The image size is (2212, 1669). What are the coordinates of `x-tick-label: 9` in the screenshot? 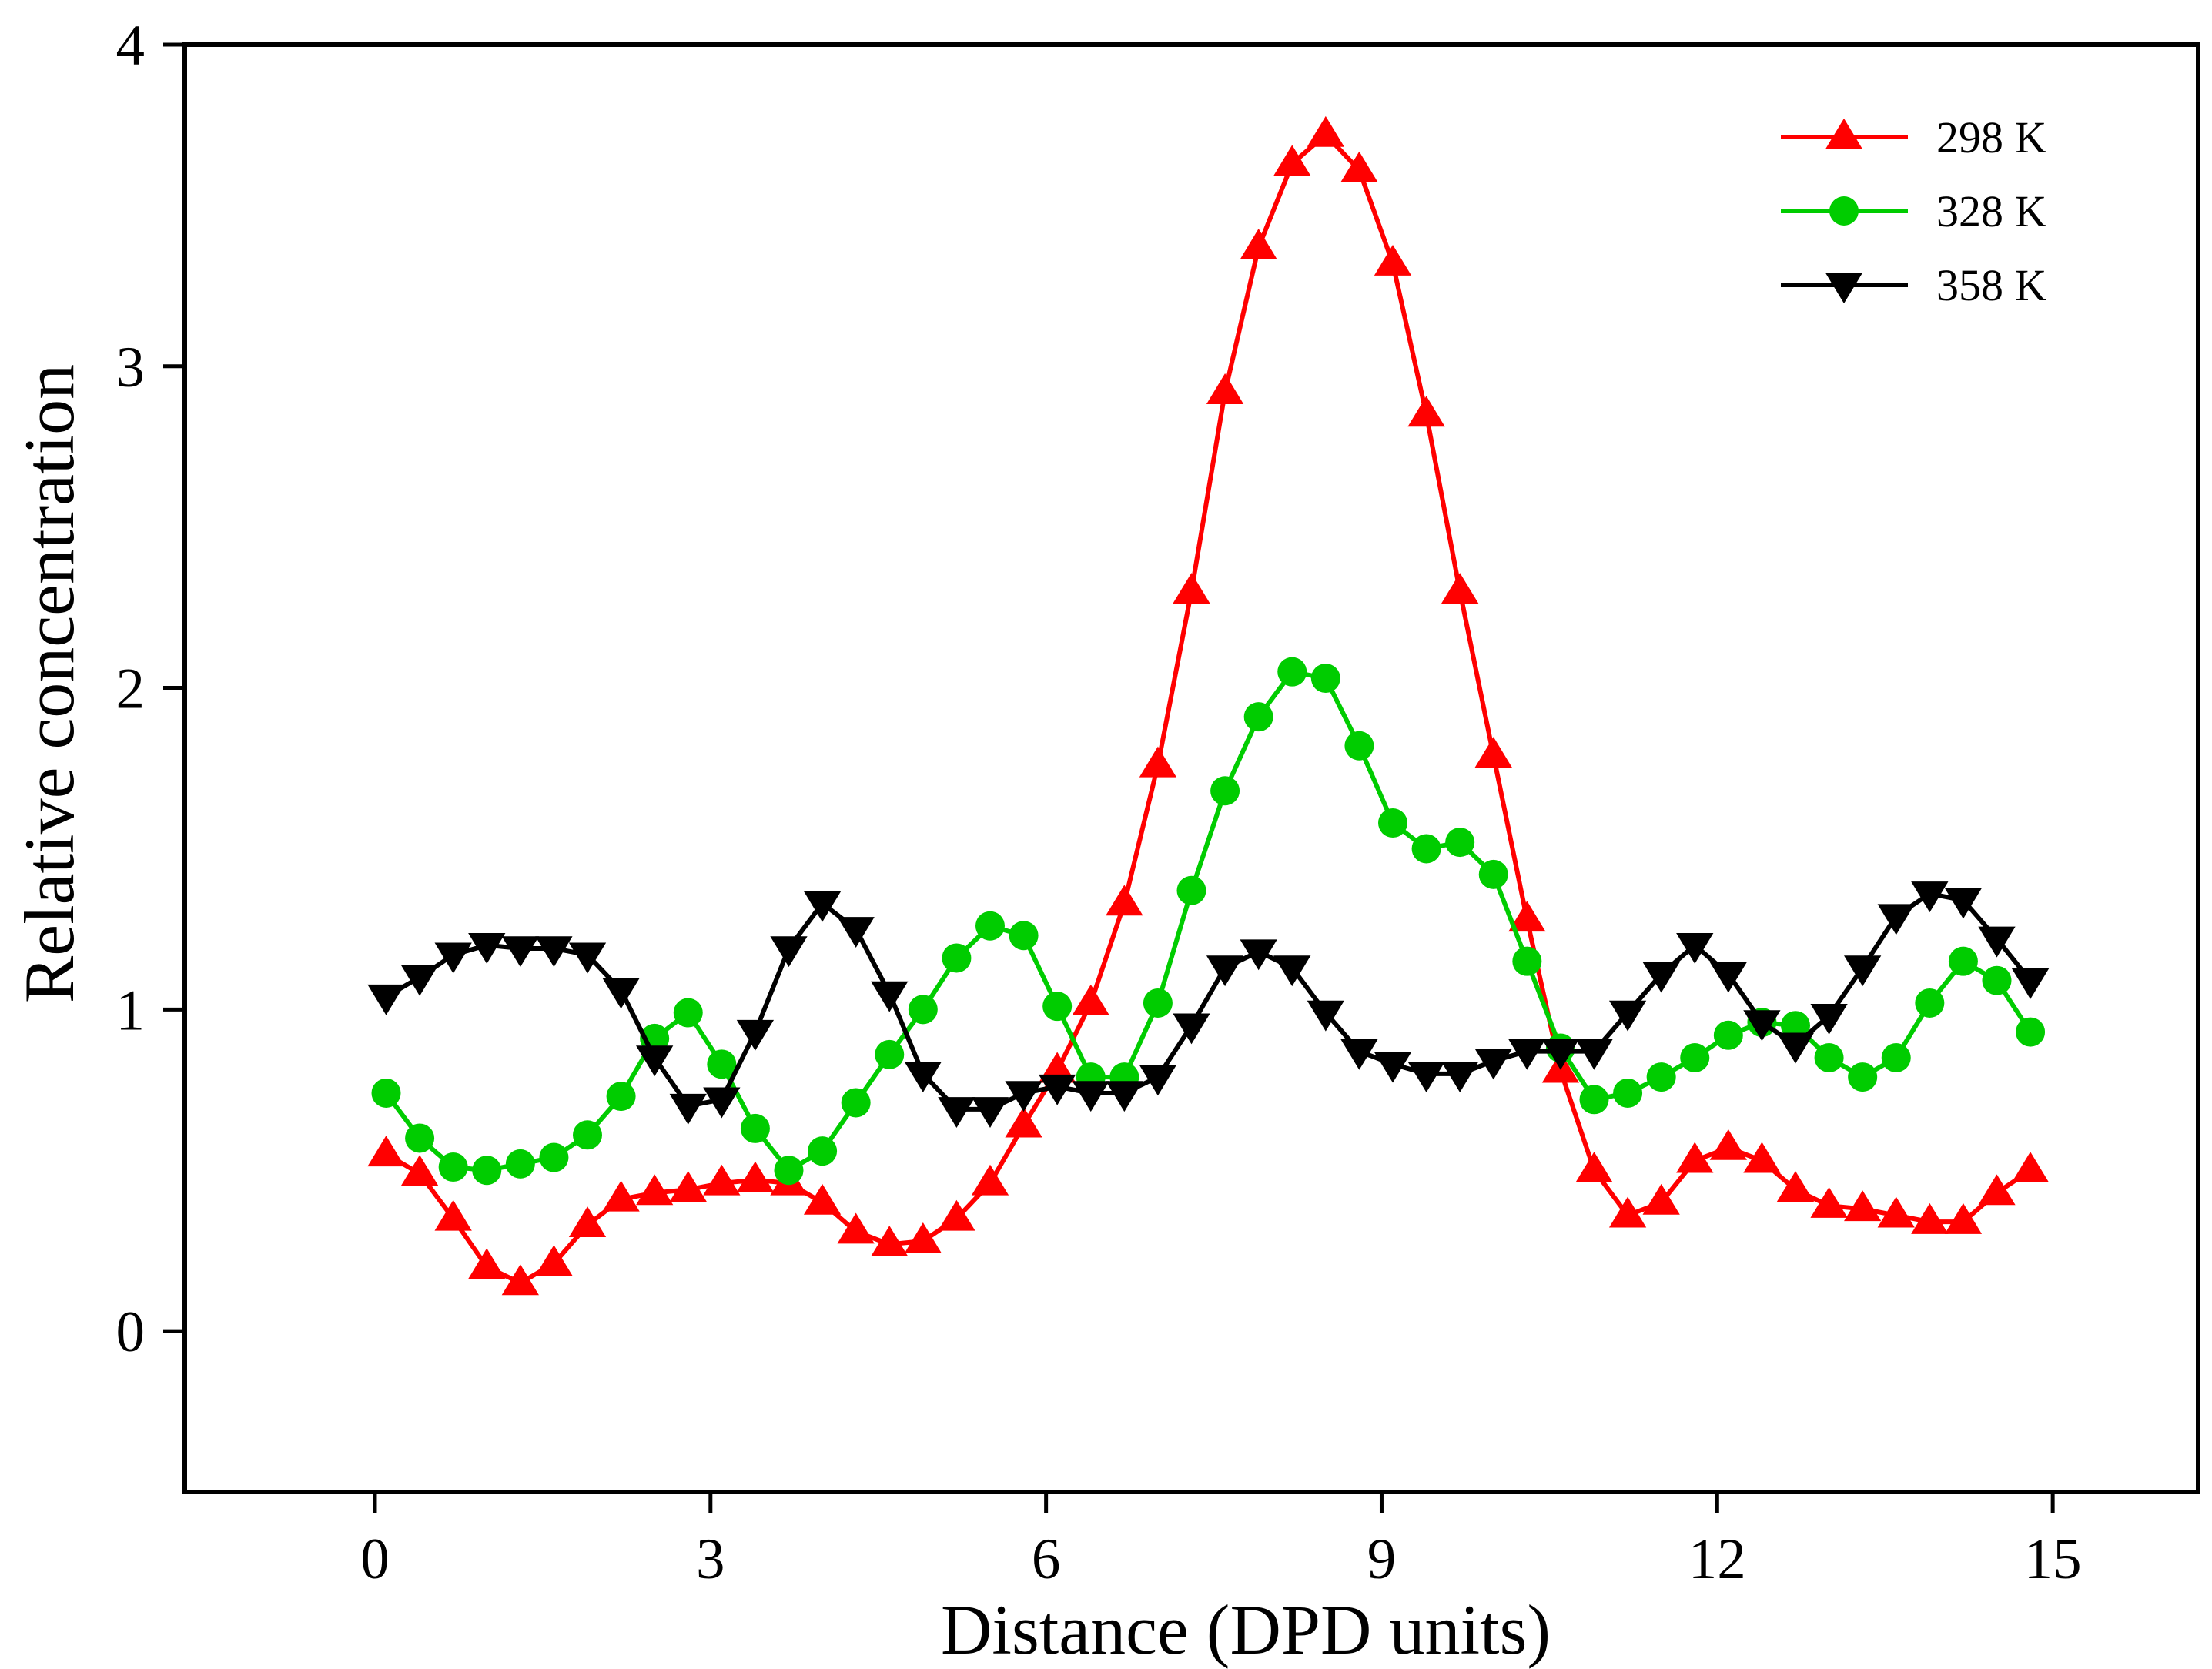 It's located at (1382, 1559).